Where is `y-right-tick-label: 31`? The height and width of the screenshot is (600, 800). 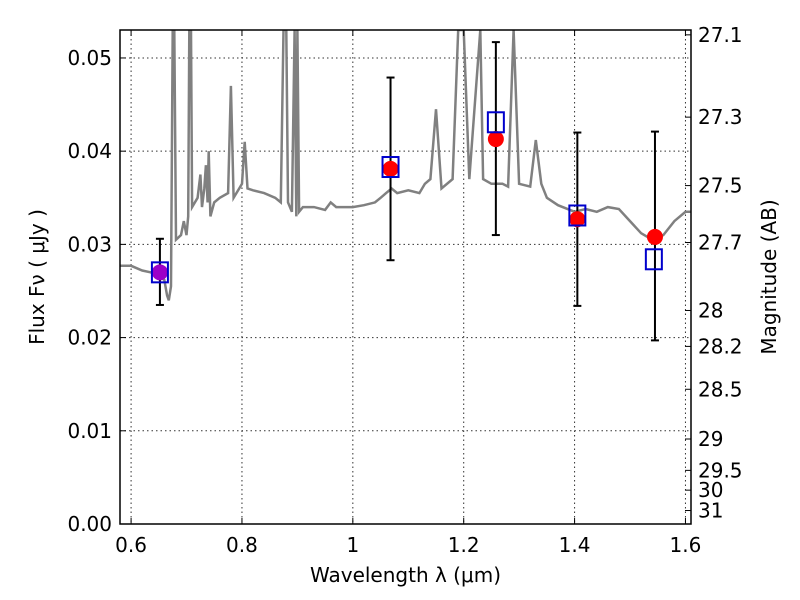
y-right-tick-label: 31 is located at coordinates (710, 511).